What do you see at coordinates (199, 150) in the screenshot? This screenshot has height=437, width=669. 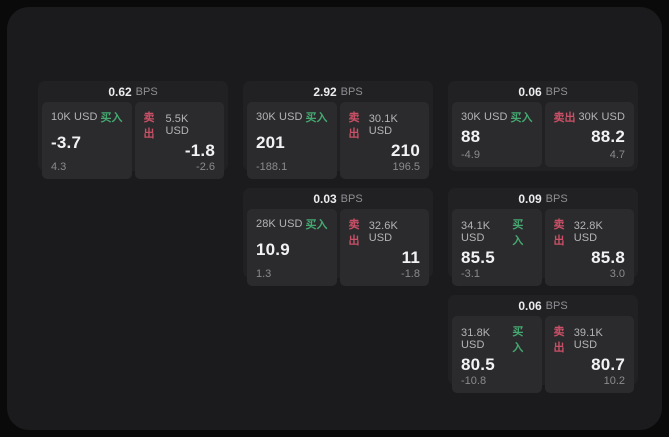 I see `sell-price: -1.8` at bounding box center [199, 150].